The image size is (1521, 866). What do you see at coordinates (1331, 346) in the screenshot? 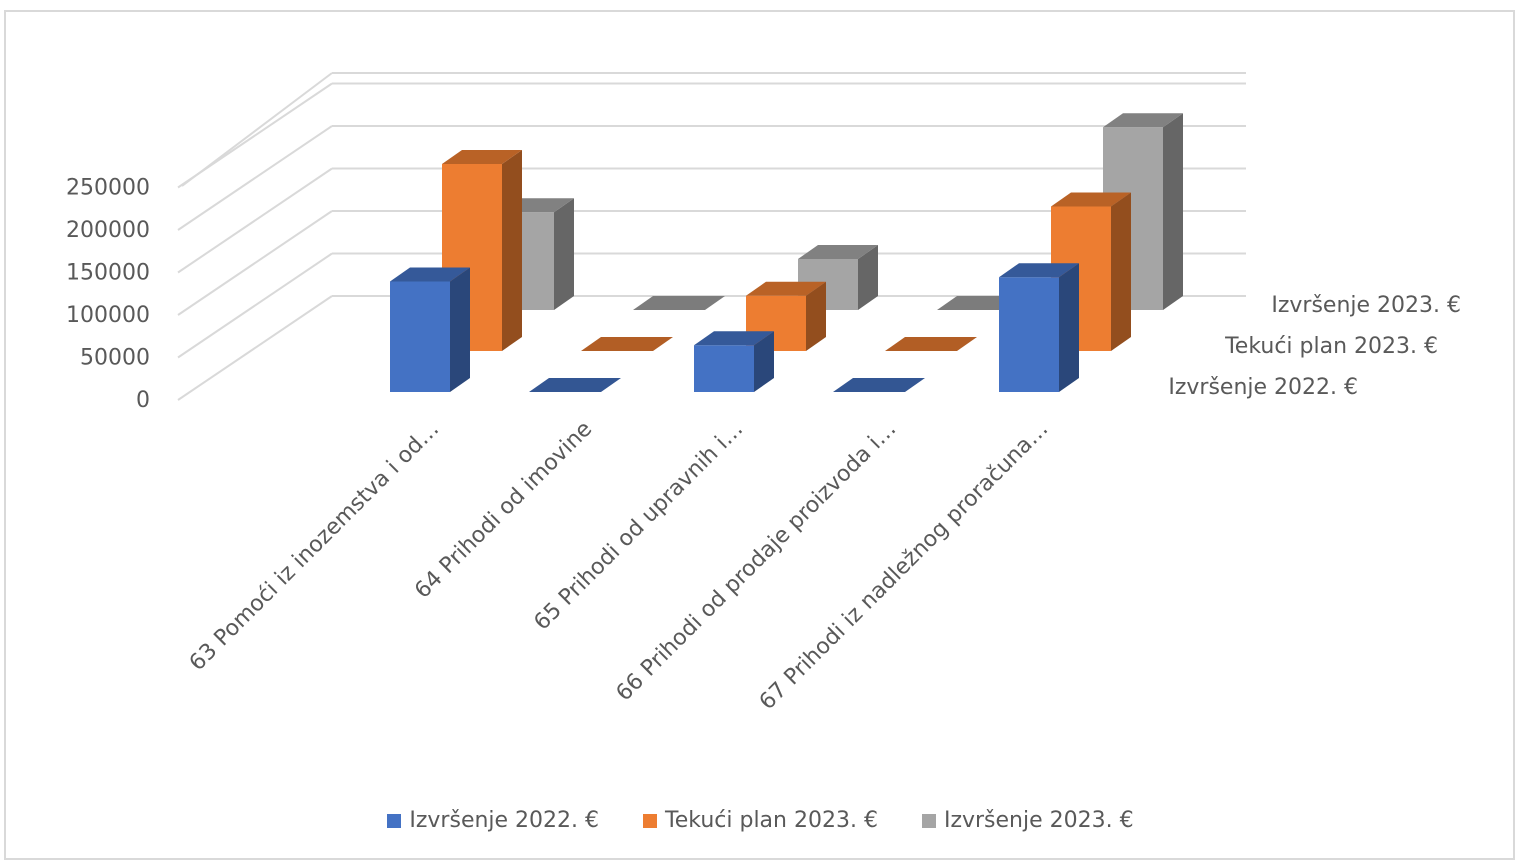
I see `depth-axis-label-series-2: Tekući plan 2023. €` at bounding box center [1331, 346].